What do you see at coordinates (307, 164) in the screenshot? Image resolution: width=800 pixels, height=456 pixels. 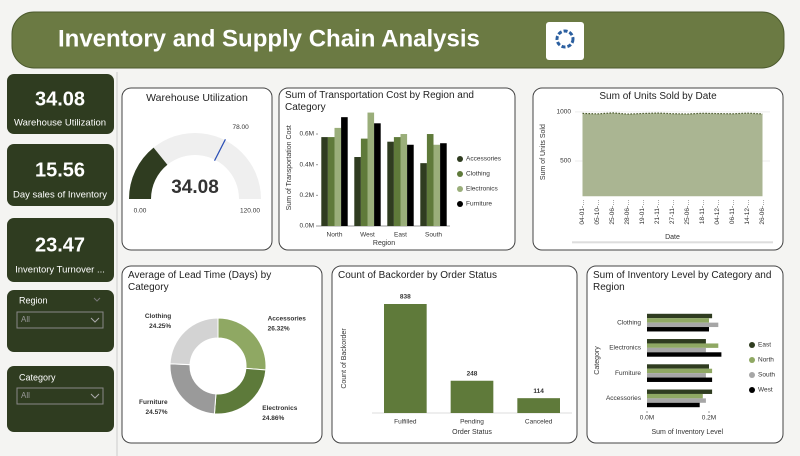 I see `y-tick-label: 0.4M` at bounding box center [307, 164].